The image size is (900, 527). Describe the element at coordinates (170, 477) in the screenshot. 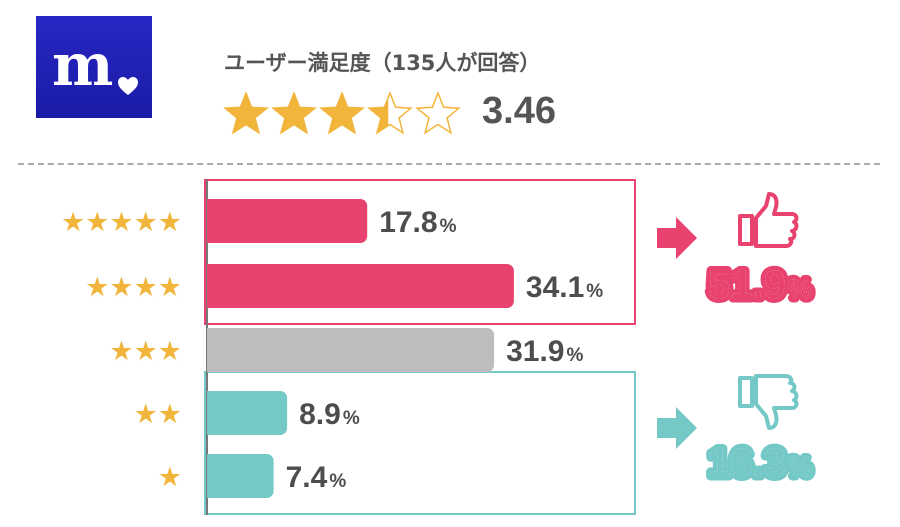

I see `row-star-label: ★` at that location.